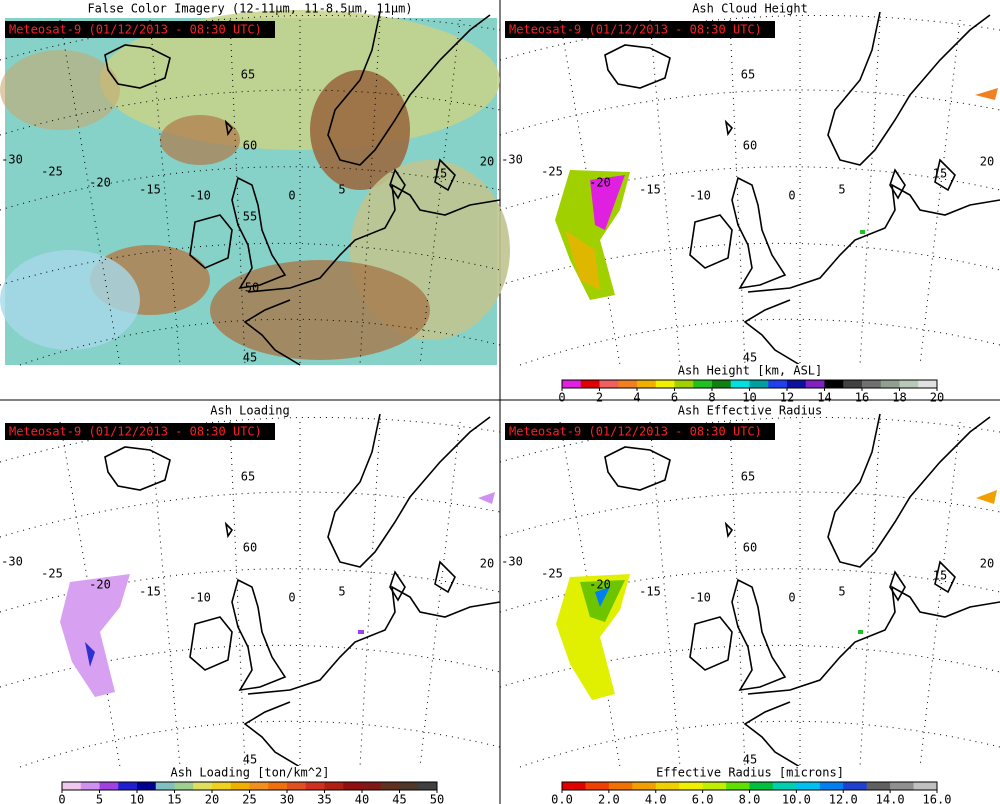 The image size is (1000, 804). What do you see at coordinates (362, 798) in the screenshot?
I see `colorbar-tick-label: 40` at bounding box center [362, 798].